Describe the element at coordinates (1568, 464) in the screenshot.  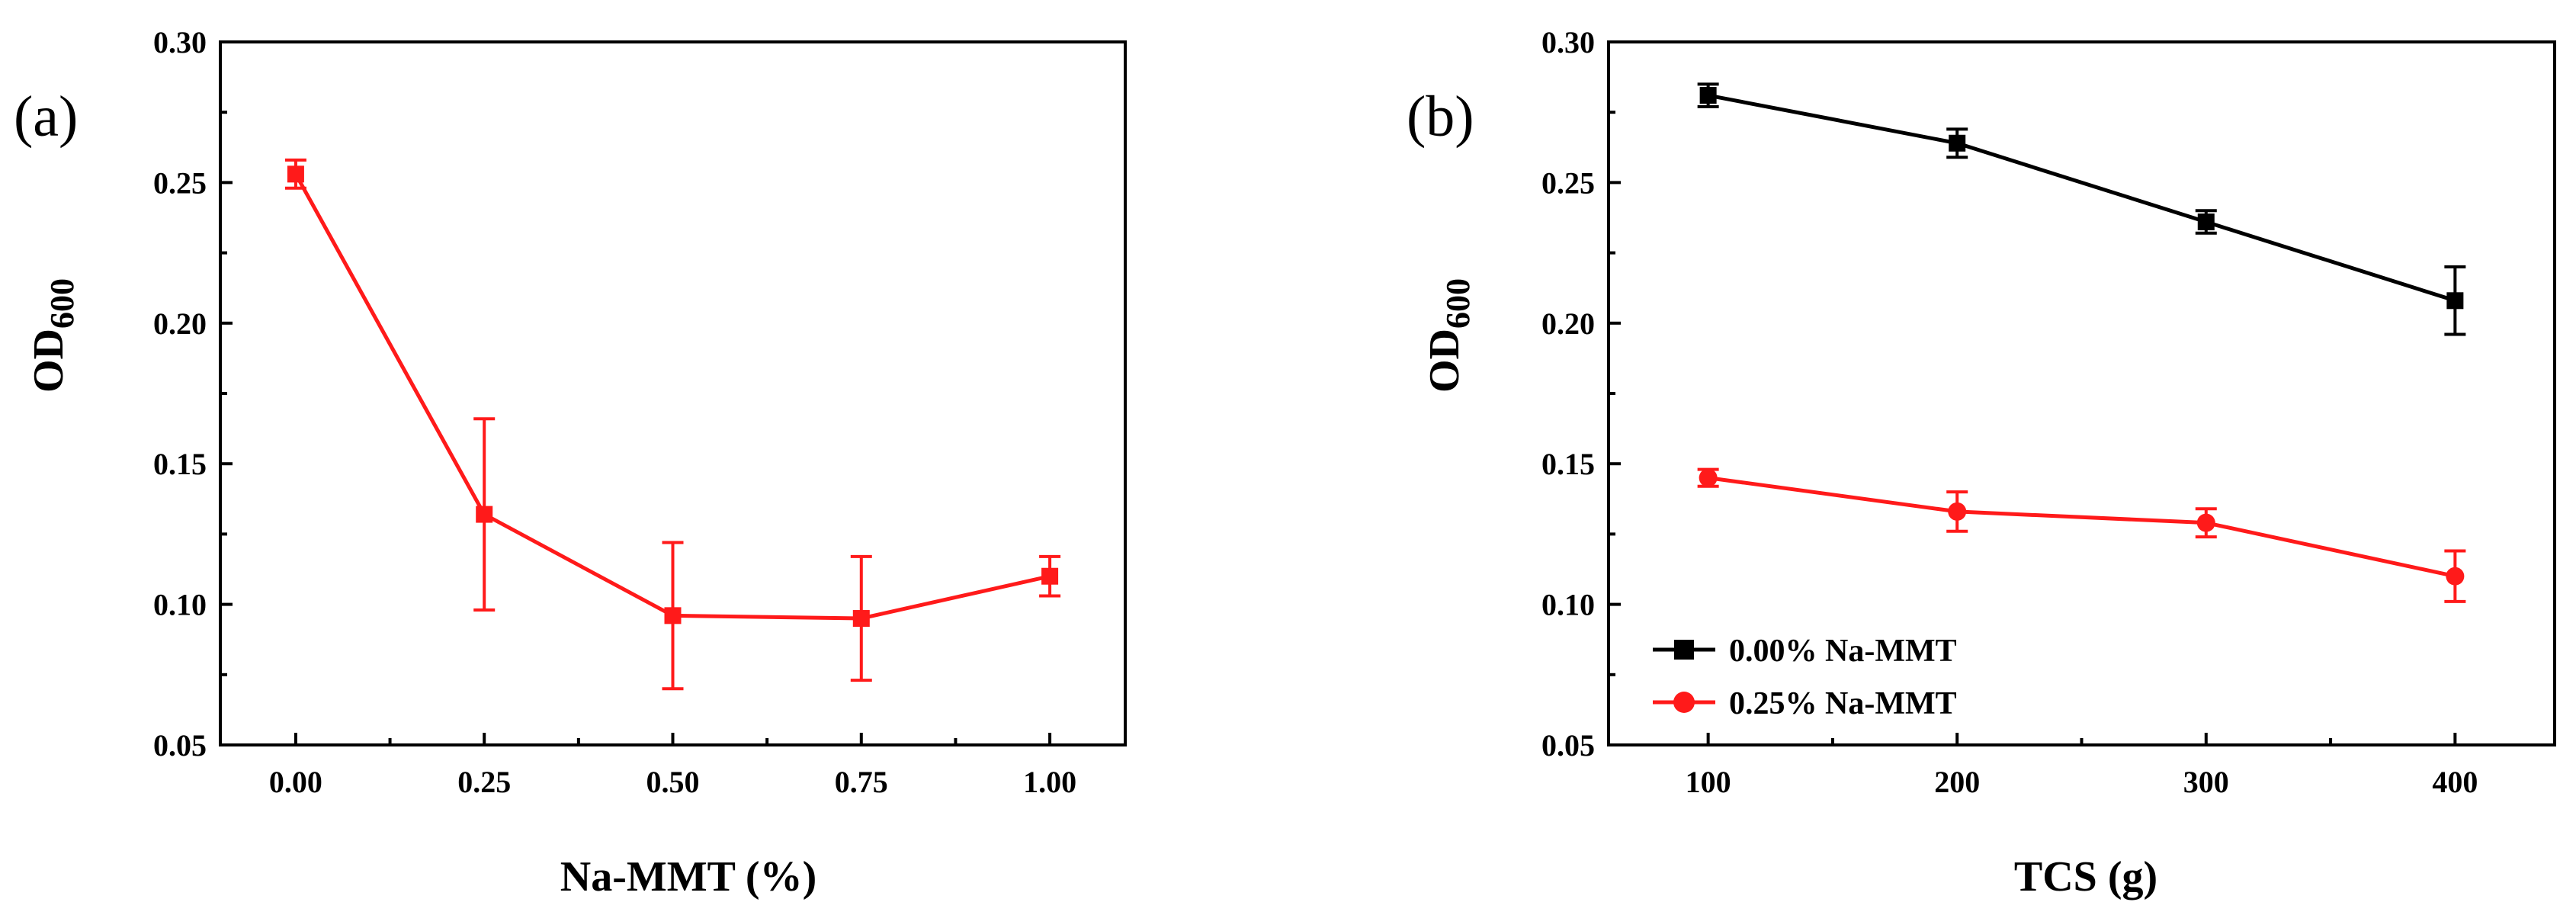
I see `y-tick-label-b-2: 0.15` at that location.